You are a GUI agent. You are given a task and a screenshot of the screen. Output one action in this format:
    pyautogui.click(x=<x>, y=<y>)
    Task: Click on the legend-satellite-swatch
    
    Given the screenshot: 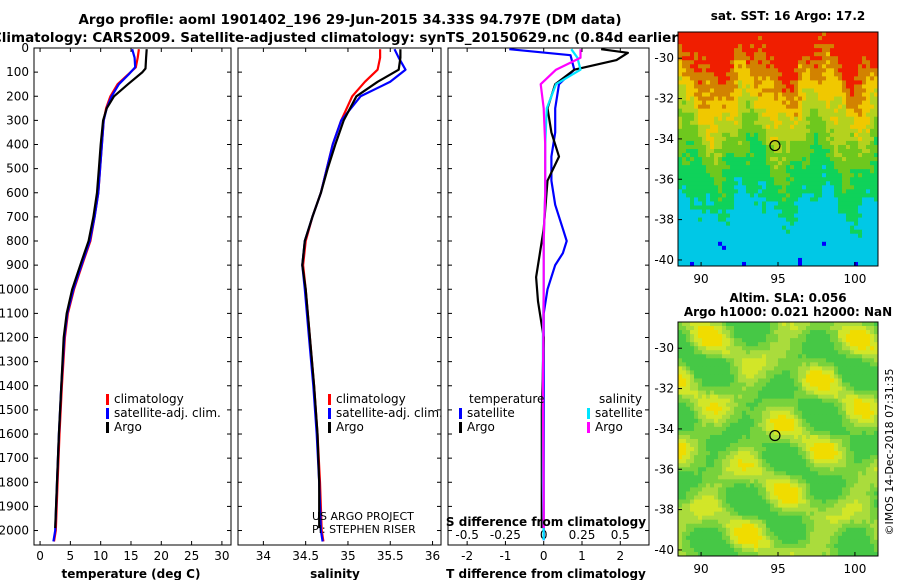 What is the action you would take?
    pyautogui.click(x=329, y=413)
    